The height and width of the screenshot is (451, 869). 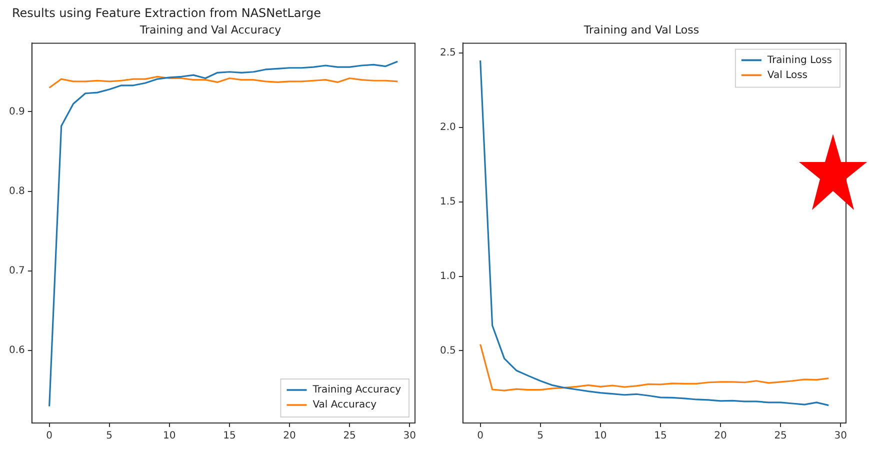 I want to click on legend-label: Training Accuracy, so click(x=357, y=390).